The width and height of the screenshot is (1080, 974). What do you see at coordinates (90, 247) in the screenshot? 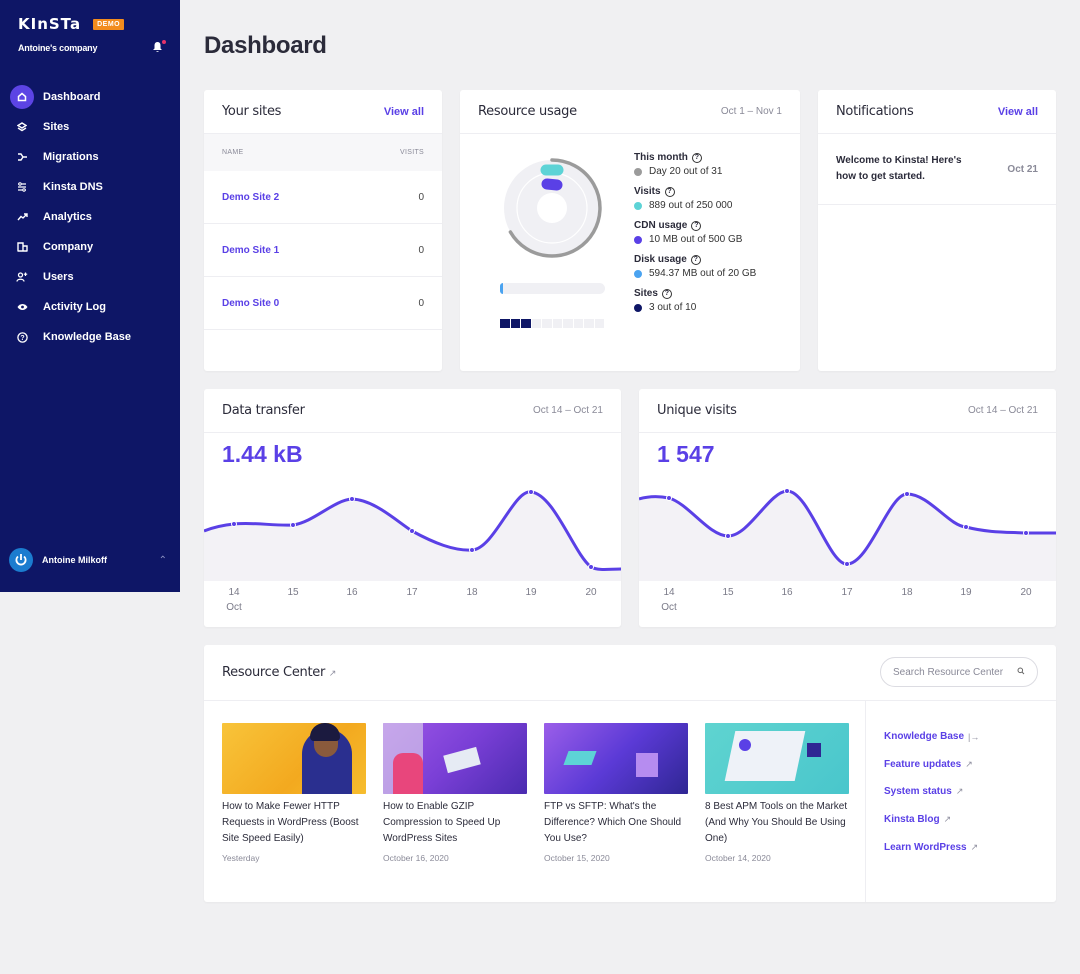
I see `sidebar-item-company: Company` at bounding box center [90, 247].